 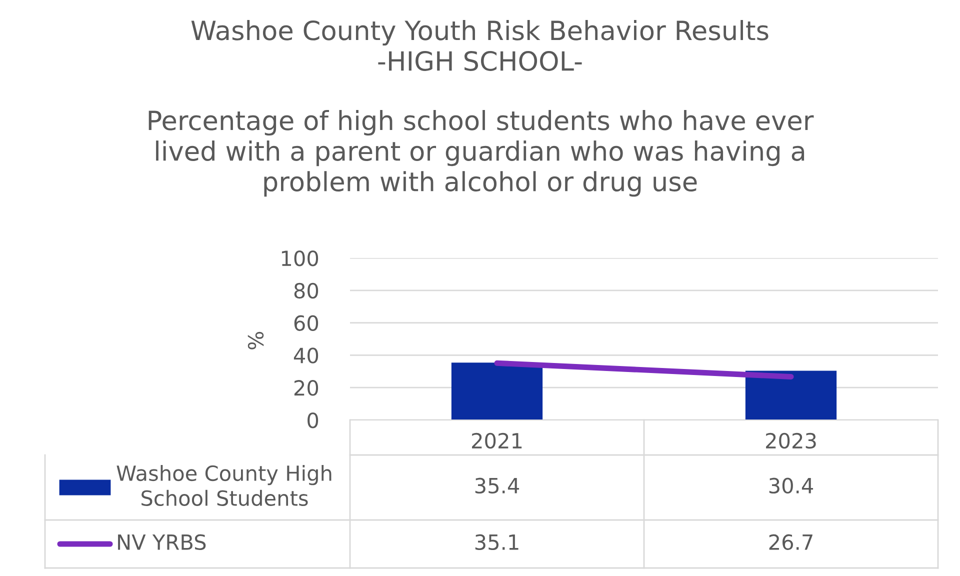 I want to click on y-tick-label: 100, so click(x=300, y=258).